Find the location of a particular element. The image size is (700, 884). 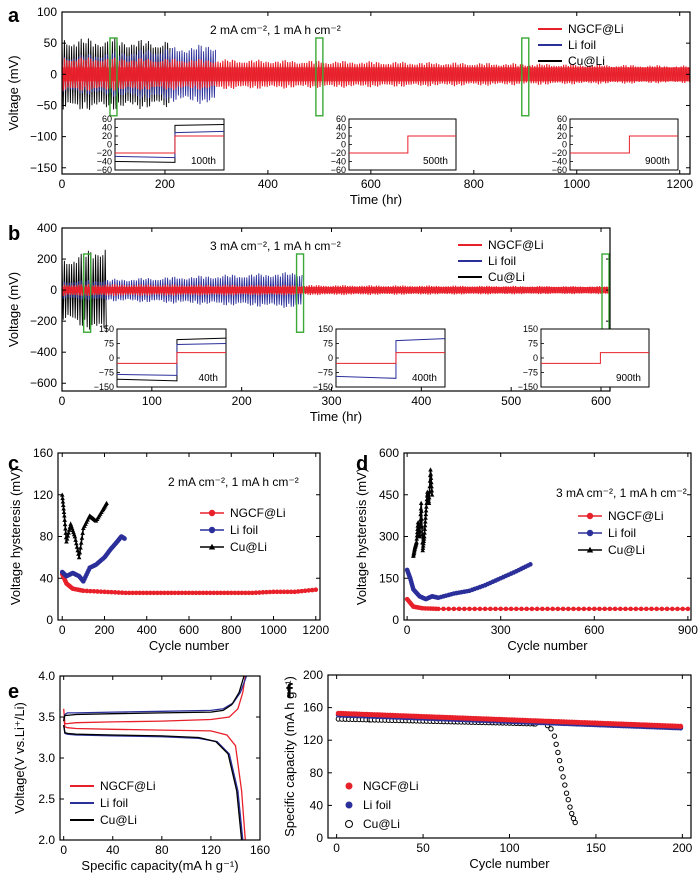

y-tick-label: 50 is located at coordinates (51, 43).